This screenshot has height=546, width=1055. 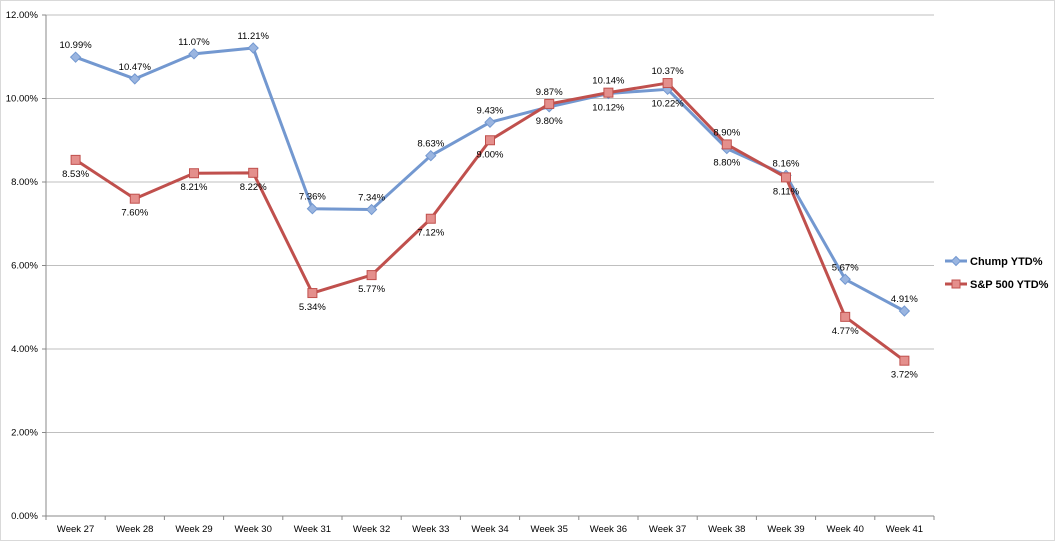 I want to click on x-tick-label: Week 28, so click(x=134, y=529).